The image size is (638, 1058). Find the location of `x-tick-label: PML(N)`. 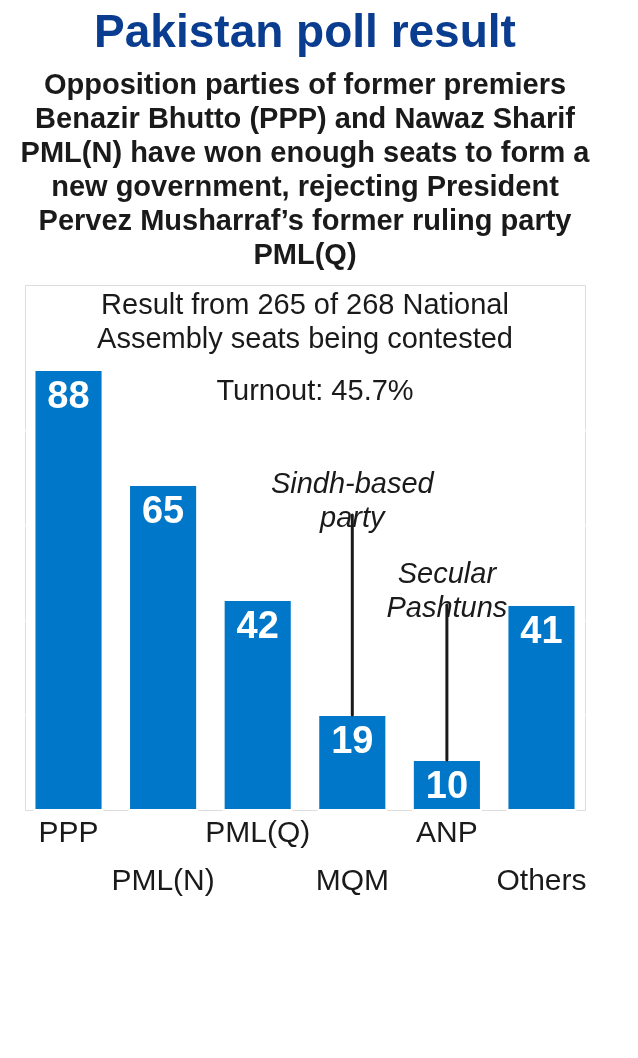

x-tick-label: PML(N) is located at coordinates (163, 879).